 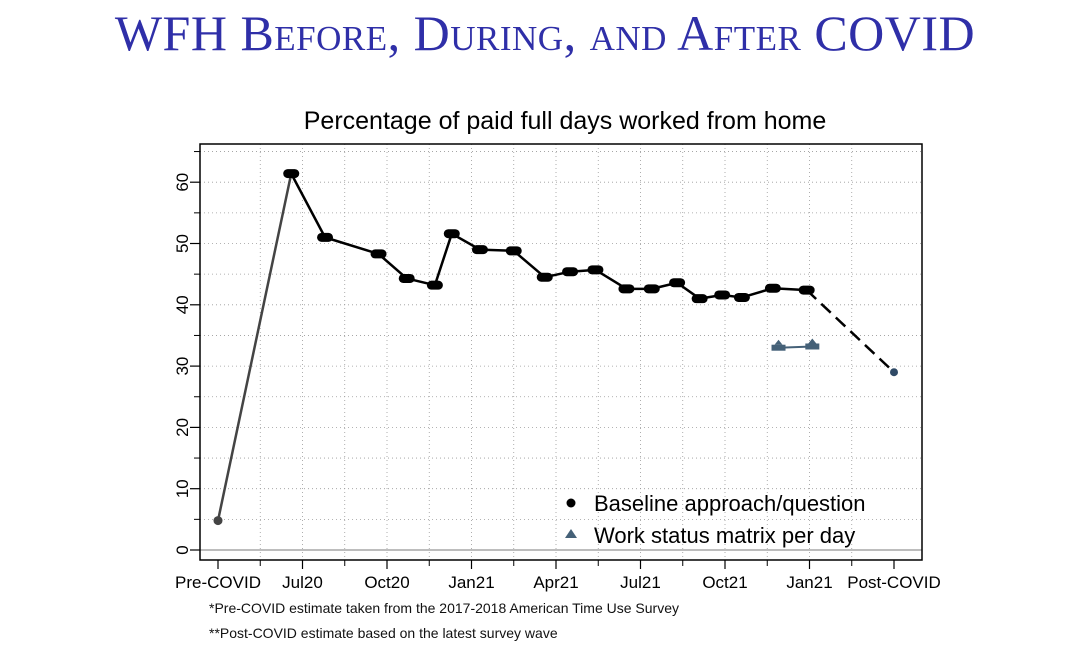 I want to click on x-tick-label: Jul21, so click(x=640, y=582).